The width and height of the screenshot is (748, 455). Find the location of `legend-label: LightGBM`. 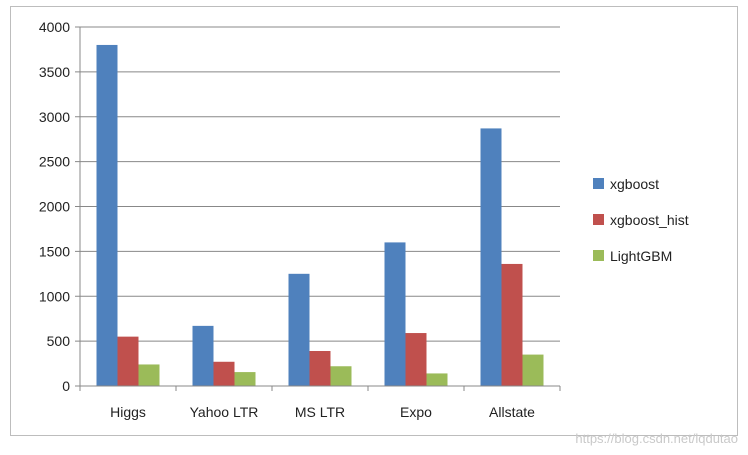

legend-label: LightGBM is located at coordinates (641, 256).